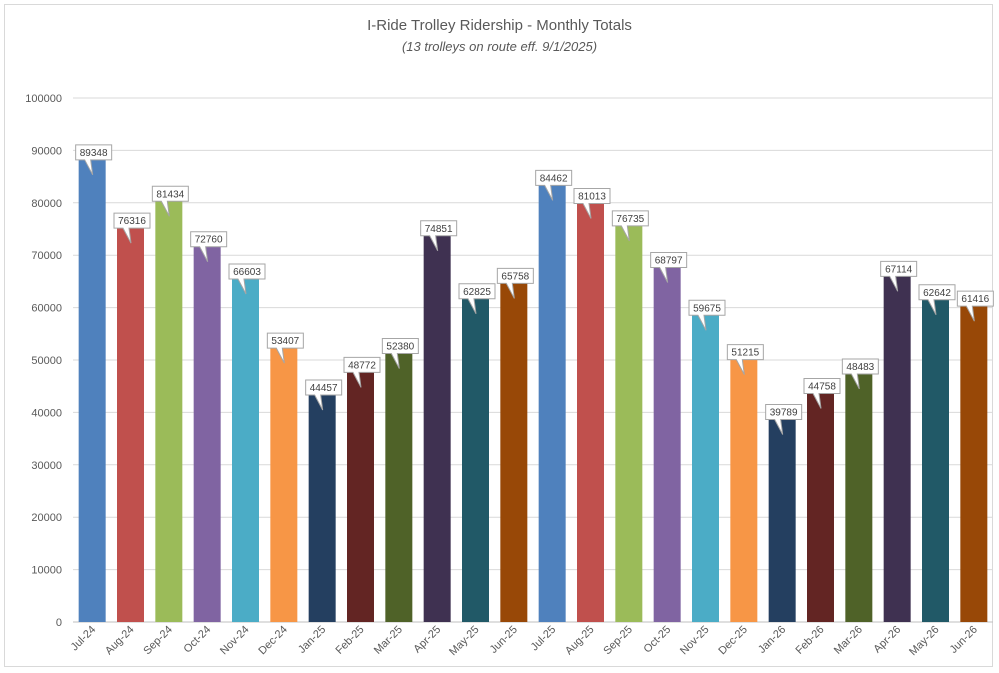  Describe the element at coordinates (84, 639) in the screenshot. I see `x-tick-label: Jul-24` at that location.